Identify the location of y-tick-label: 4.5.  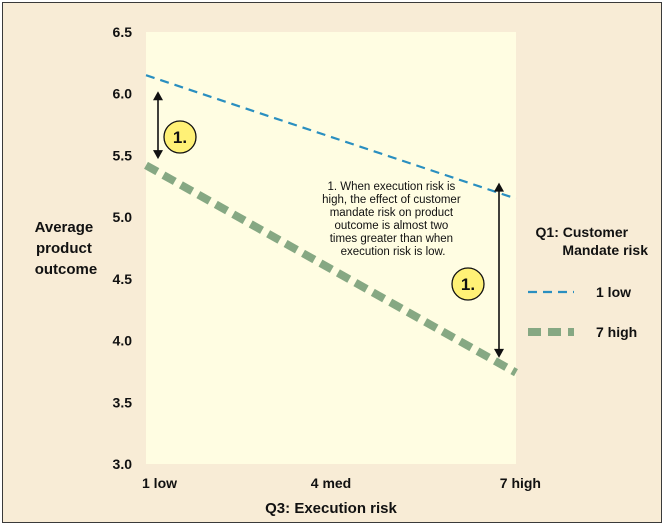
(123, 279).